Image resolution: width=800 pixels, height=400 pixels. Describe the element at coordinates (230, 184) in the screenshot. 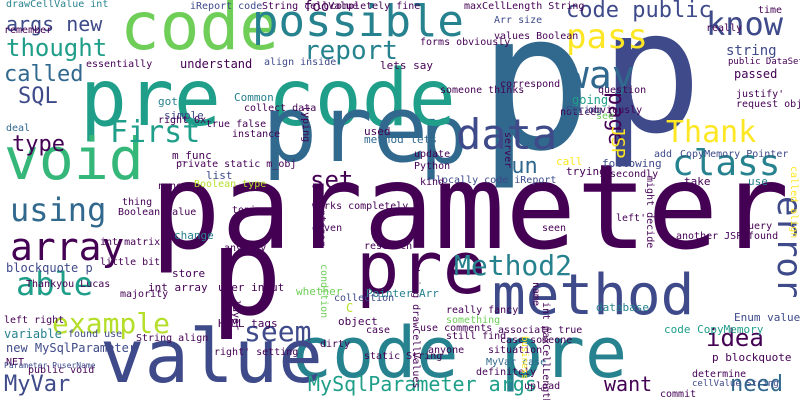

I see `word-Boolean-type: Boolean type` at that location.